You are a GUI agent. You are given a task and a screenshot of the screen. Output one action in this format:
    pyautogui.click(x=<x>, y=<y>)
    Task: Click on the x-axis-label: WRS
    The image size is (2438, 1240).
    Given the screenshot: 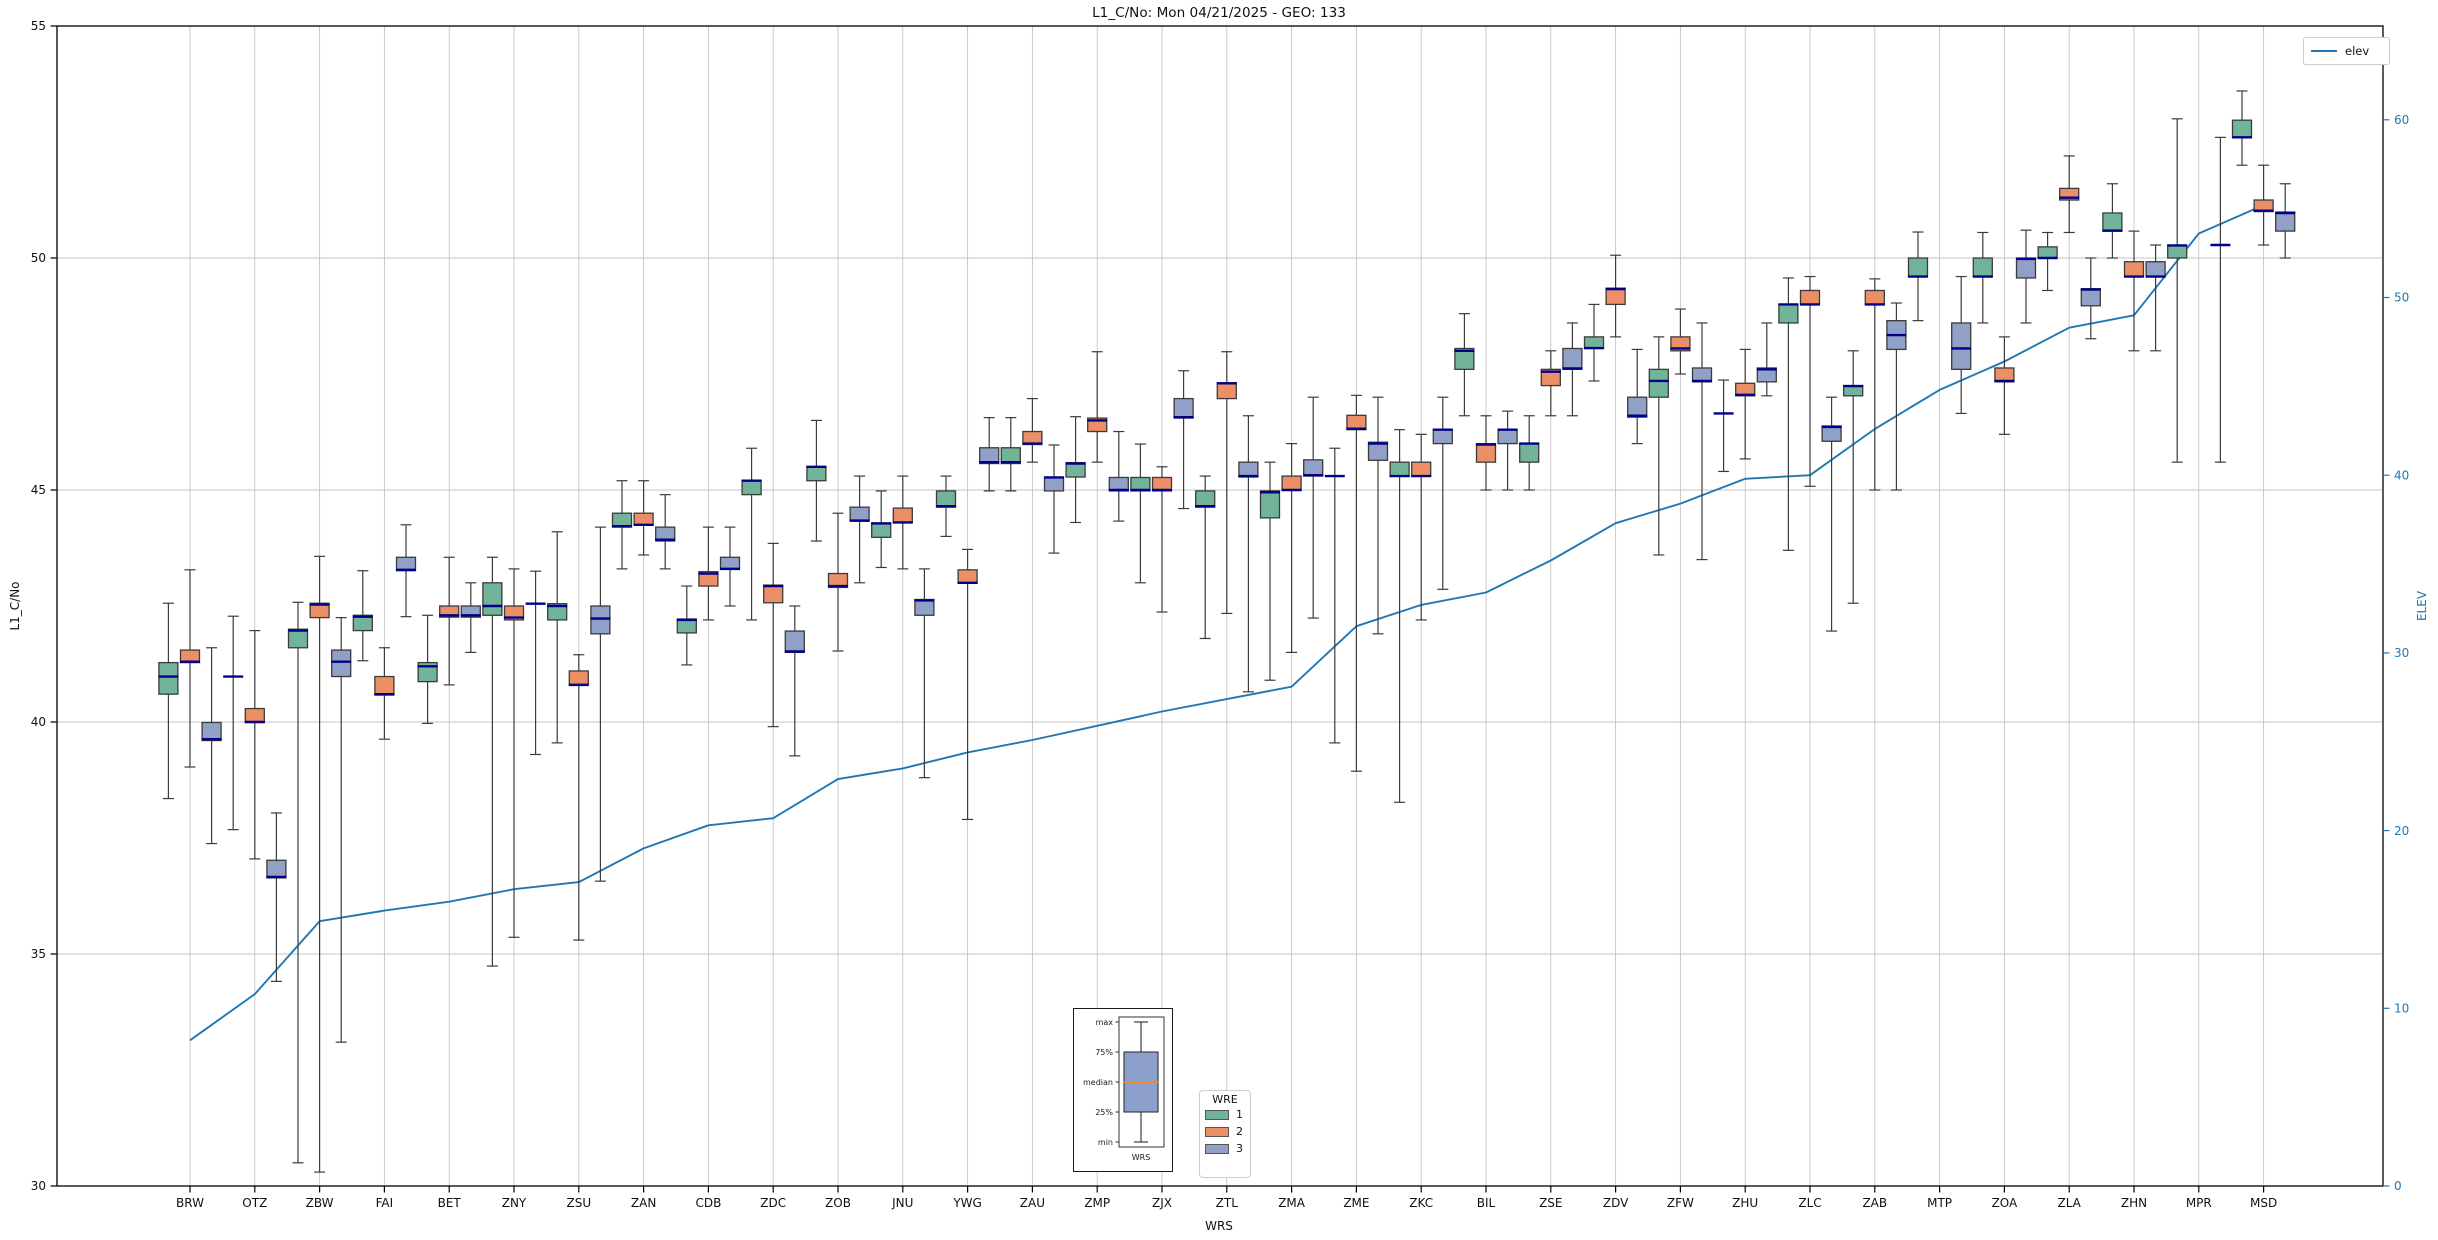 What is the action you would take?
    pyautogui.click(x=1219, y=1226)
    